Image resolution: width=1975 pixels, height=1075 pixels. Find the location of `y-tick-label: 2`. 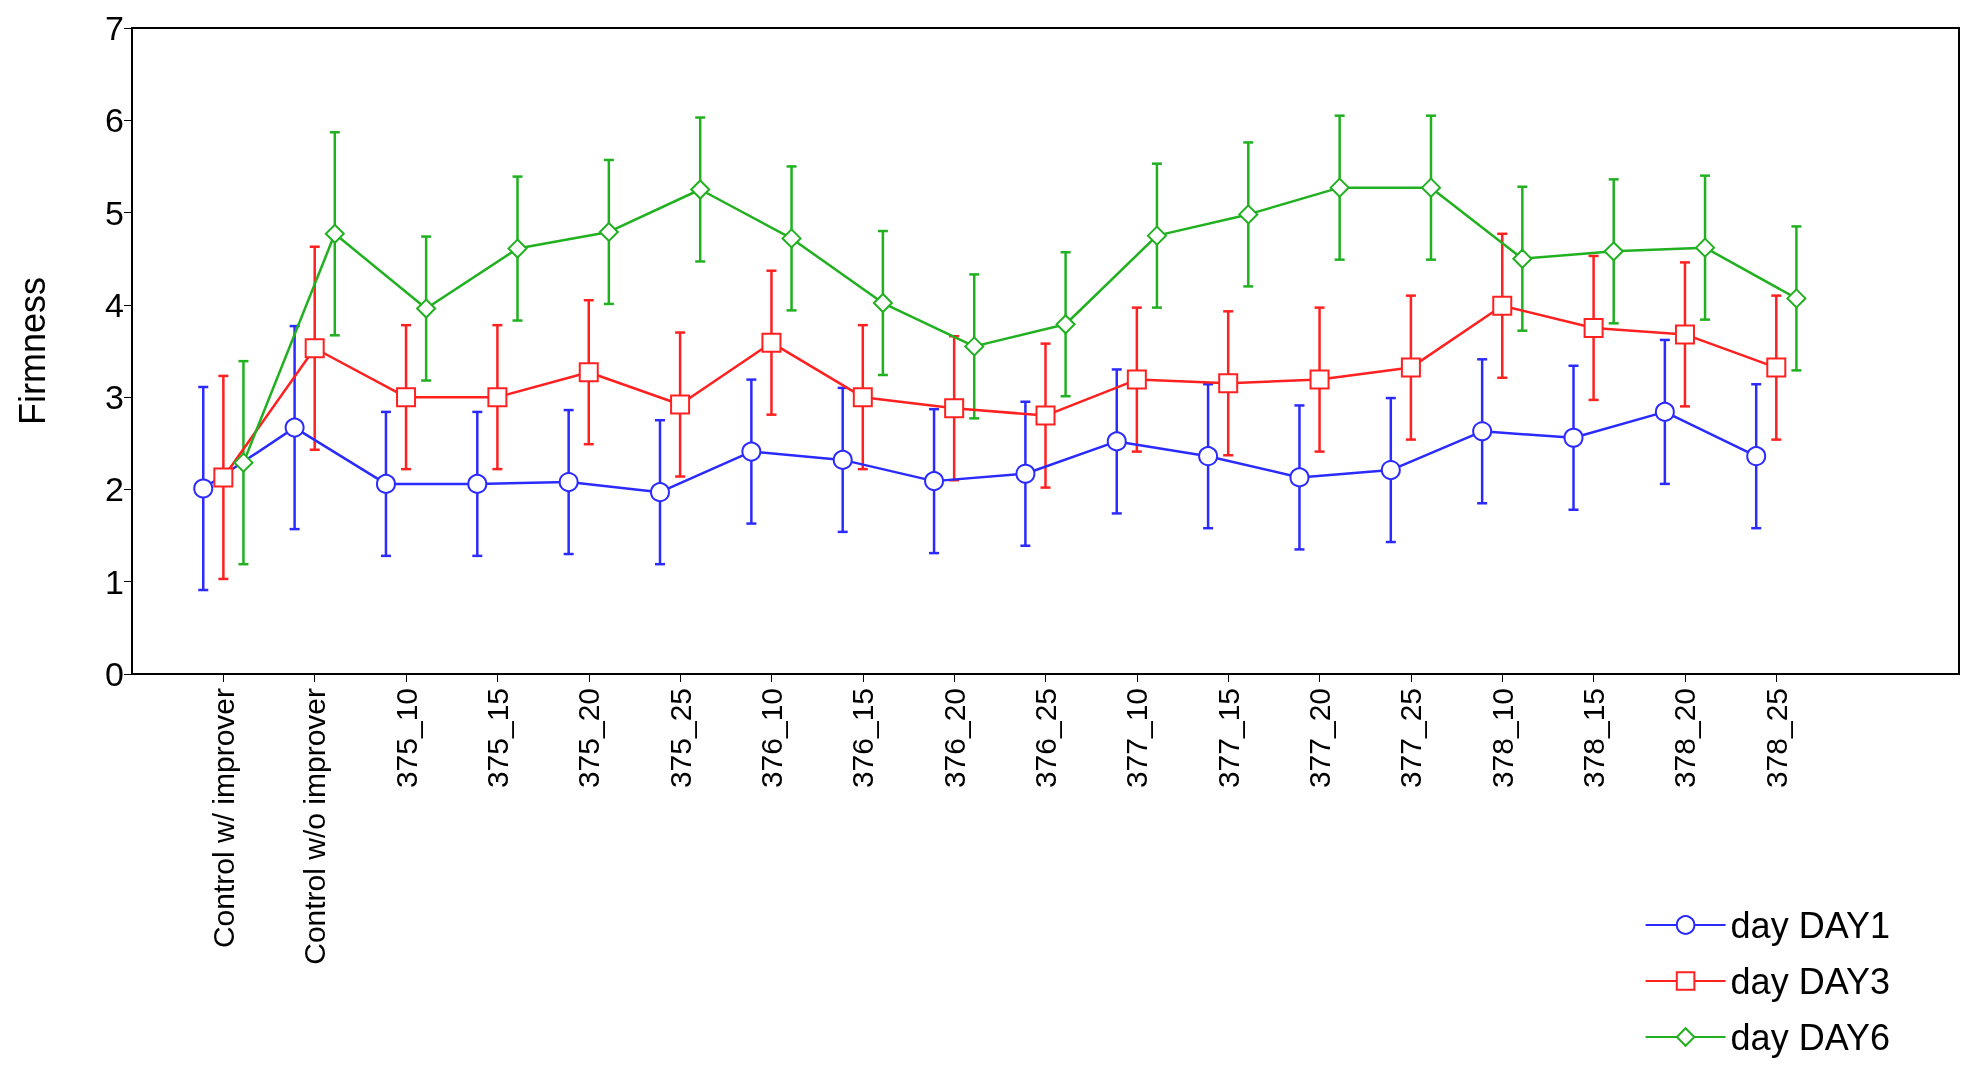

y-tick-label: 2 is located at coordinates (114, 489).